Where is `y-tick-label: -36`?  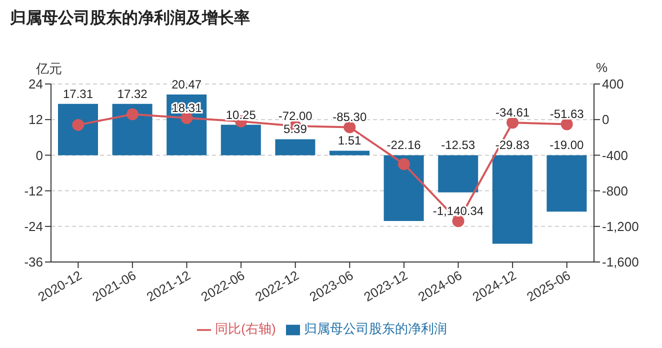 y-tick-label: -36 is located at coordinates (33, 262).